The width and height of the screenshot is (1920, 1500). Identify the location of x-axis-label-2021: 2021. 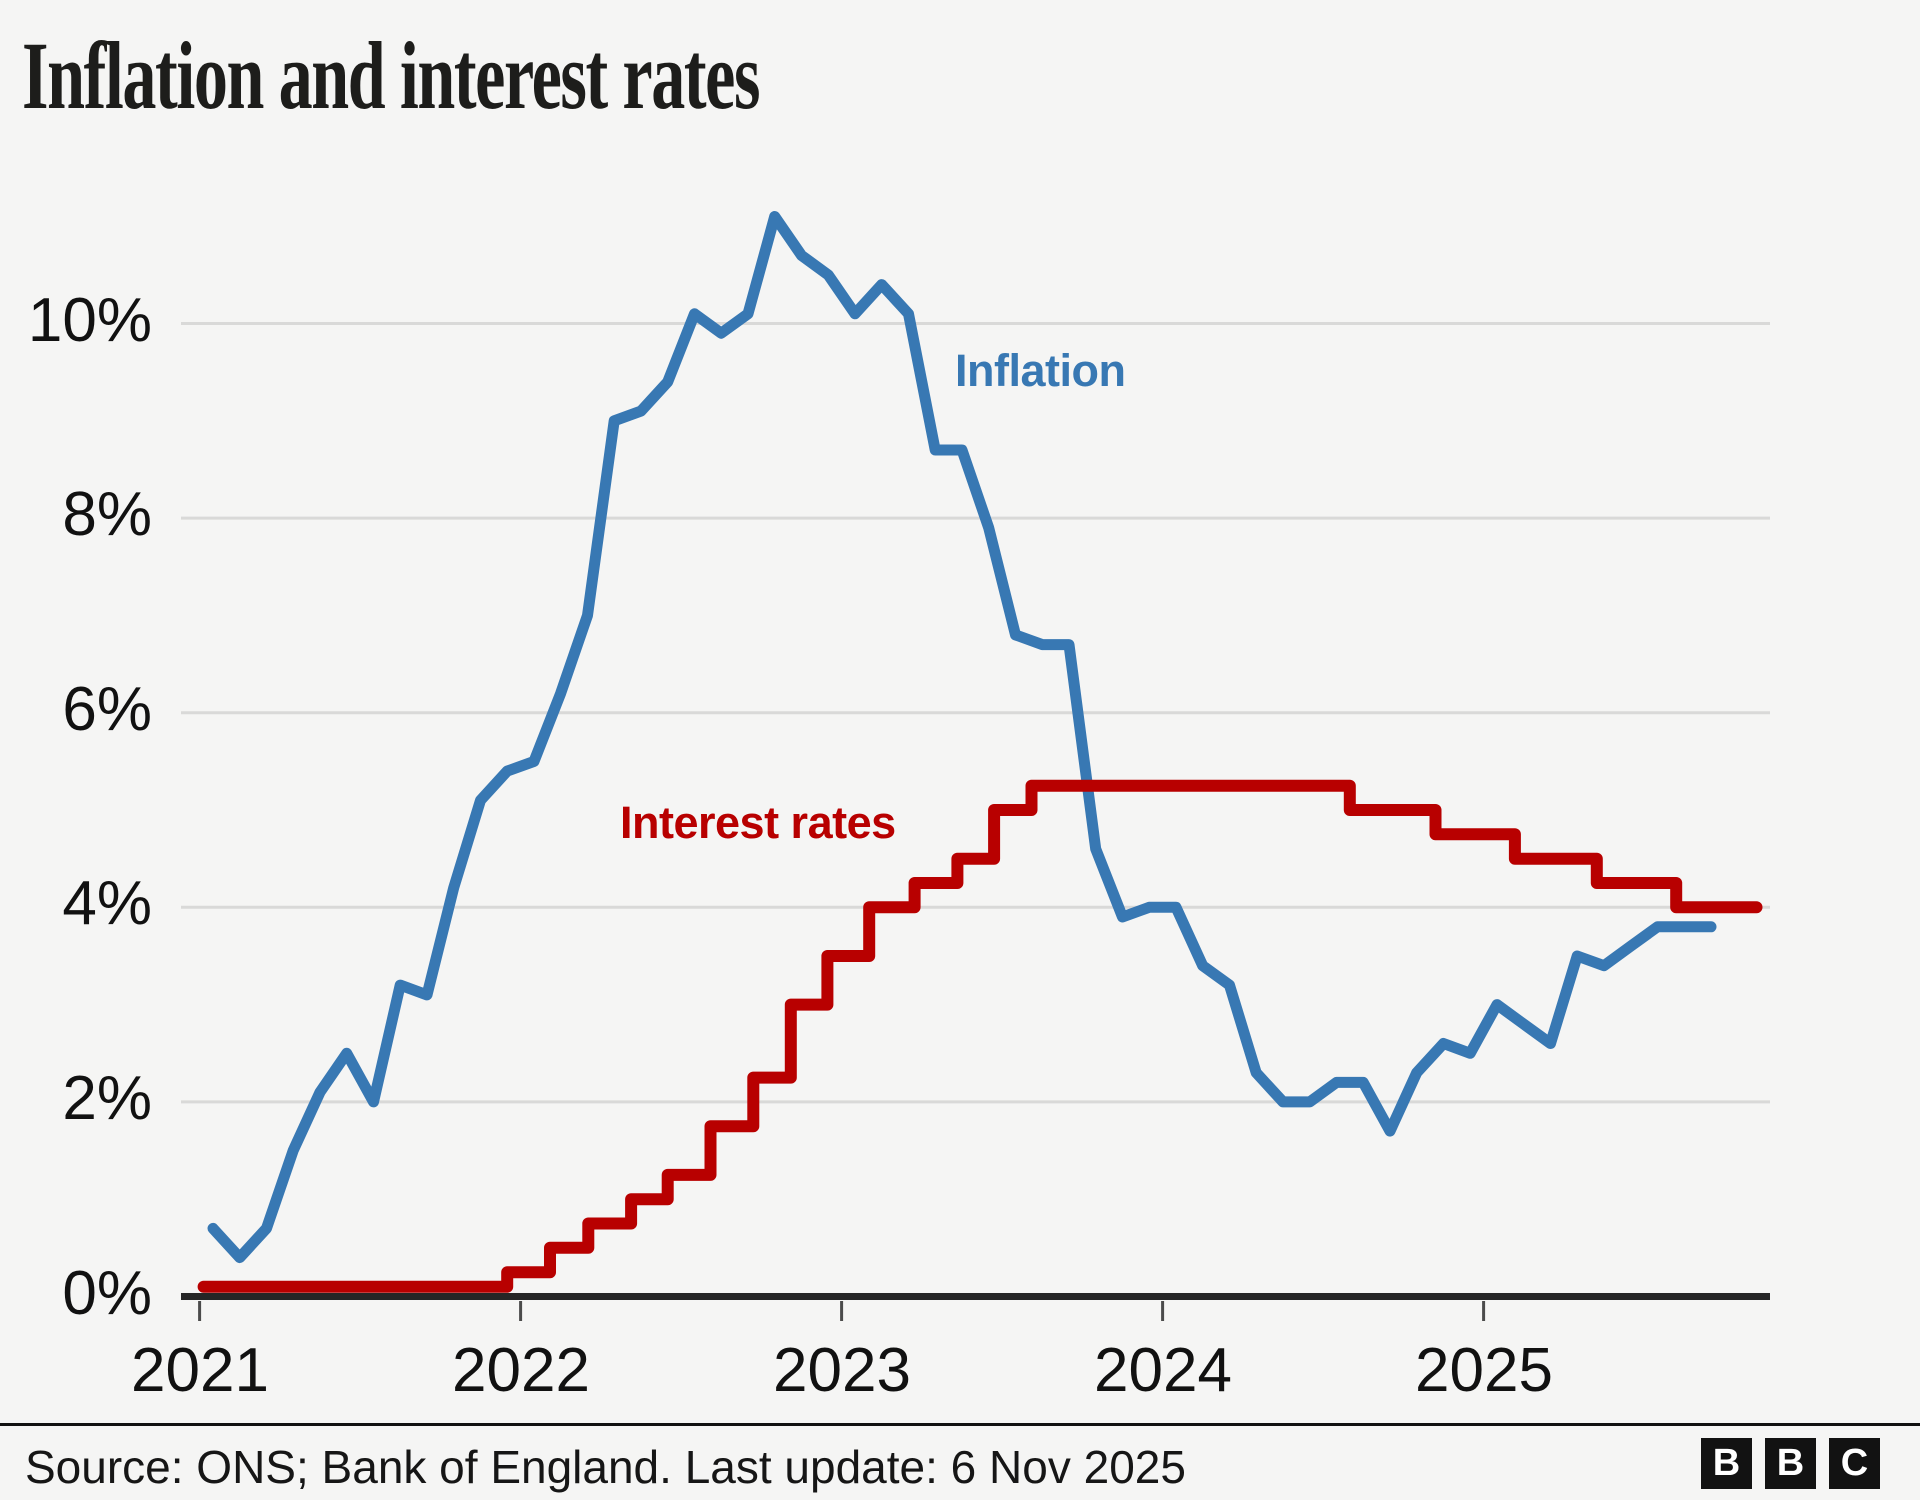
(200, 1370).